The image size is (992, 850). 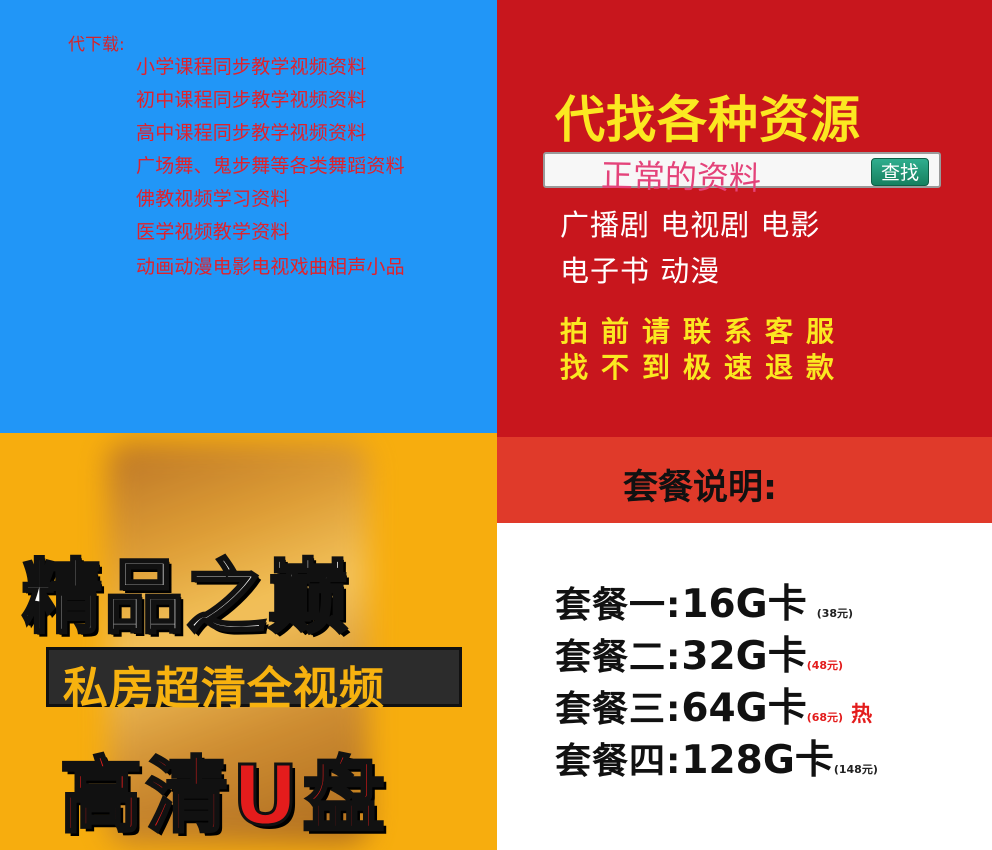 I want to click on package-row-4: 套餐四:128G卡(148元), so click(x=716, y=756).